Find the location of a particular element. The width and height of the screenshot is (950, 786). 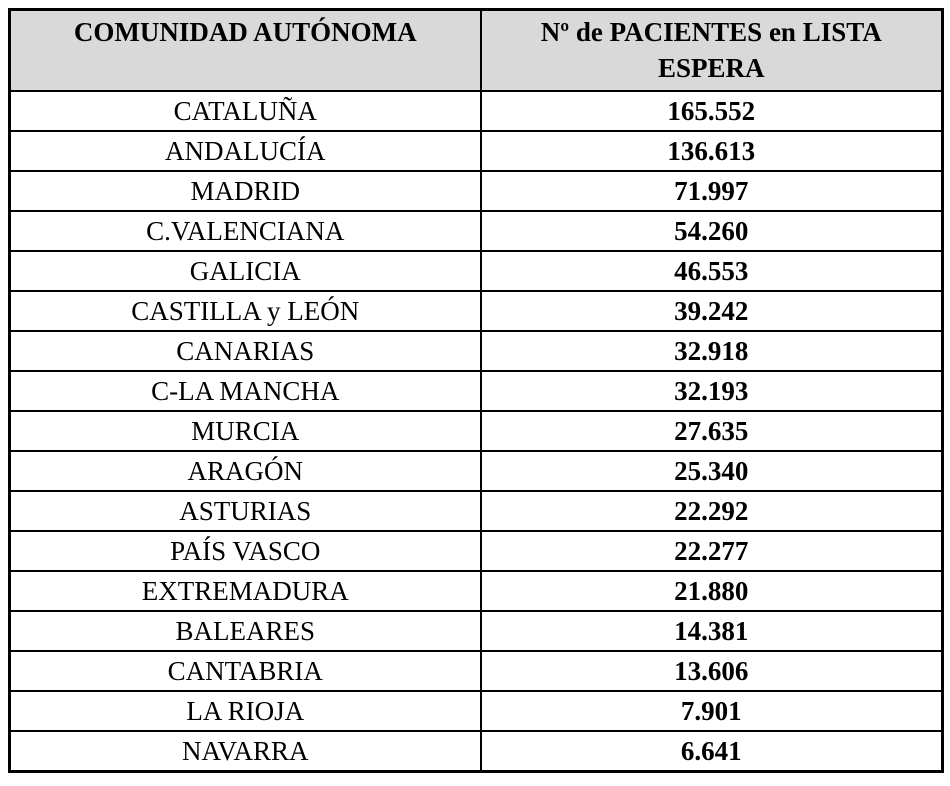

table-row: MURCIA 27.635 is located at coordinates (476, 431).